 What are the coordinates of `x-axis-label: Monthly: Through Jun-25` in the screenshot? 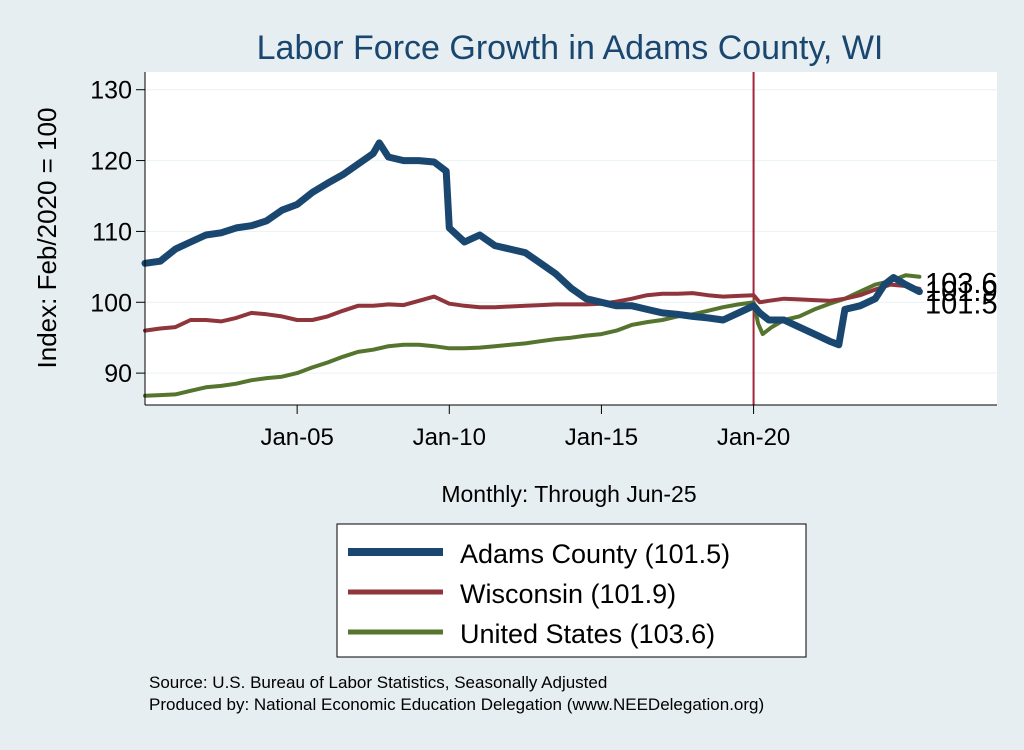 It's located at (568, 494).